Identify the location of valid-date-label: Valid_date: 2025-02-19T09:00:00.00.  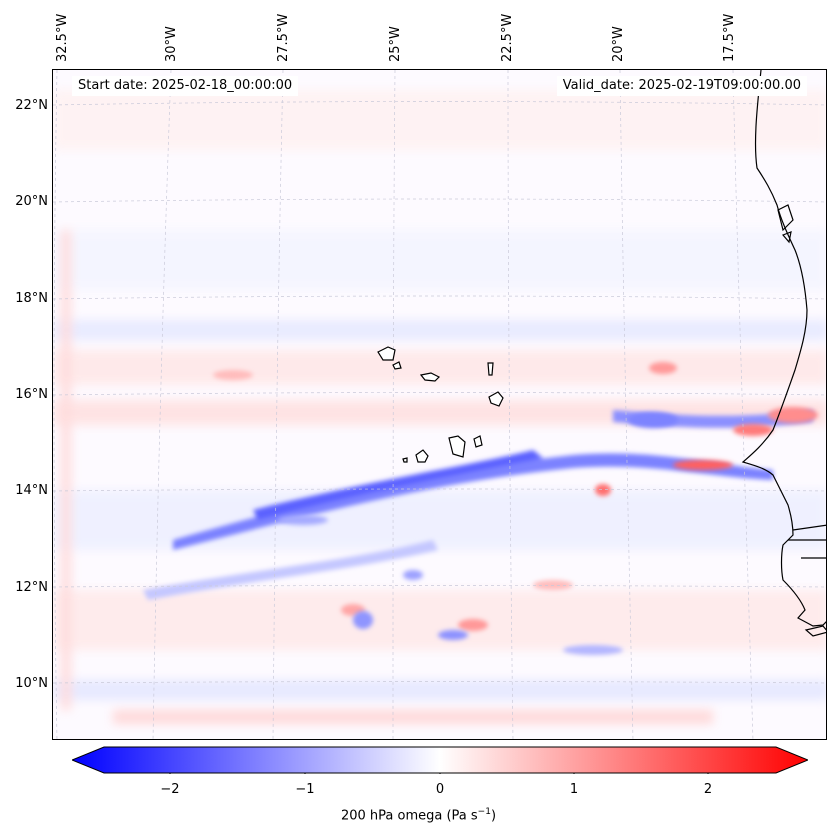
(681, 86).